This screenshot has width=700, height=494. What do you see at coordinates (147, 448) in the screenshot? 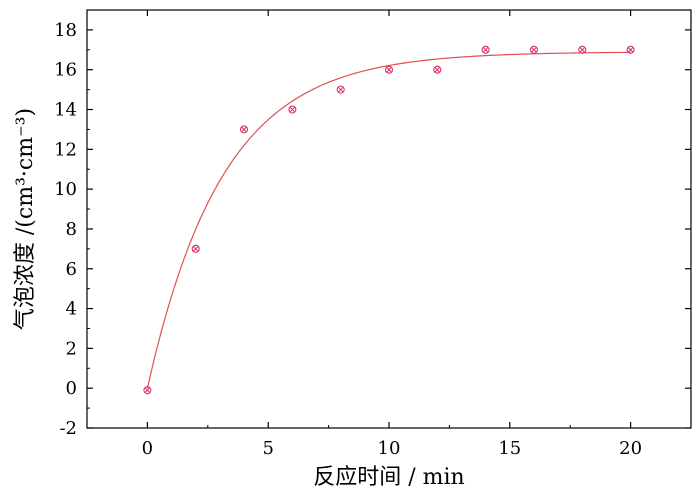
I see `x-tick-label: 0` at bounding box center [147, 448].